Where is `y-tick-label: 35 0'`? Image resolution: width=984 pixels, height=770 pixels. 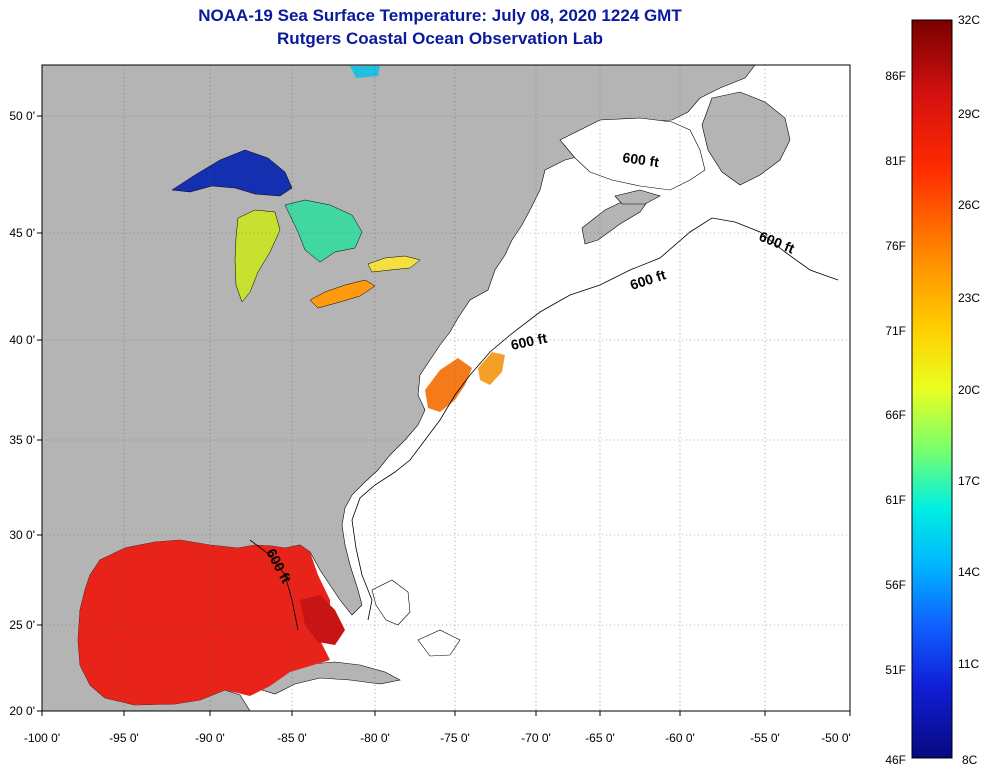
y-tick-label: 35 0' is located at coordinates (22, 440).